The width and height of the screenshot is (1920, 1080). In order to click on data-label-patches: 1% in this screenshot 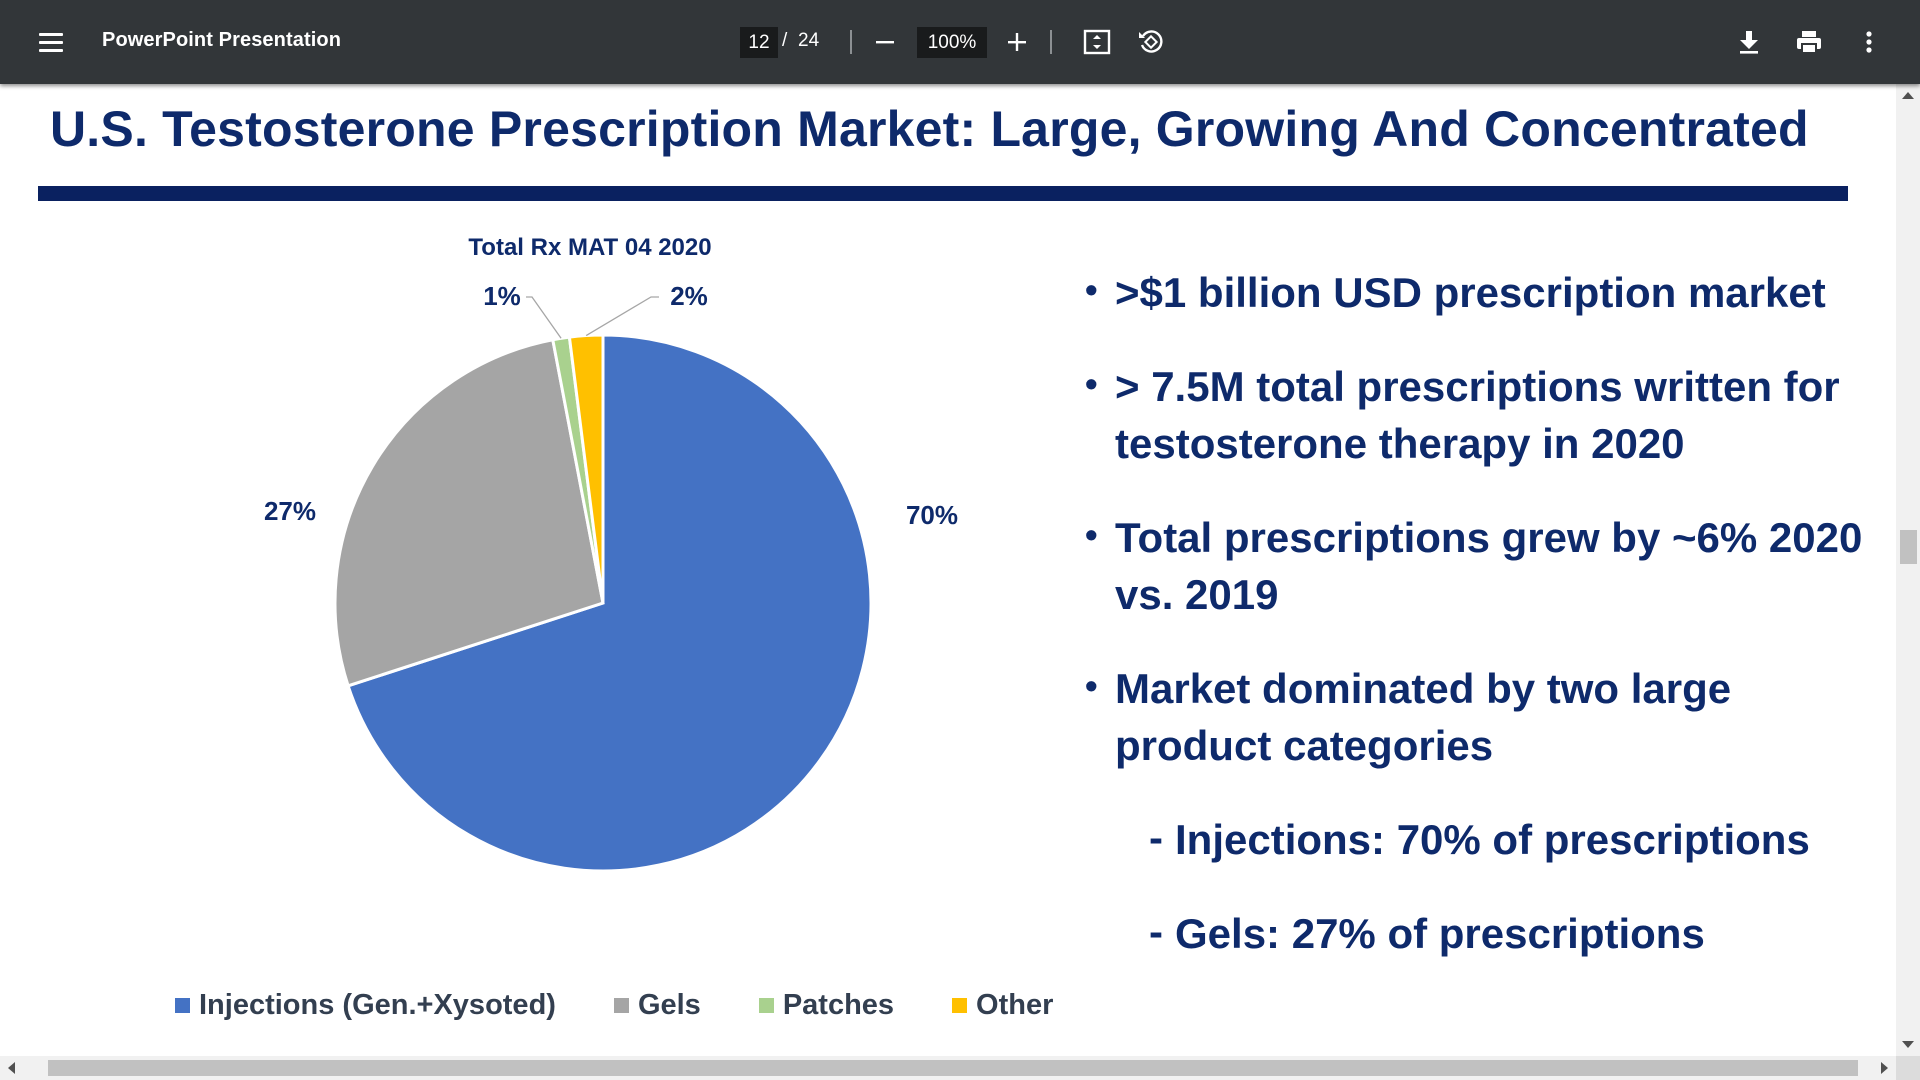, I will do `click(502, 296)`.